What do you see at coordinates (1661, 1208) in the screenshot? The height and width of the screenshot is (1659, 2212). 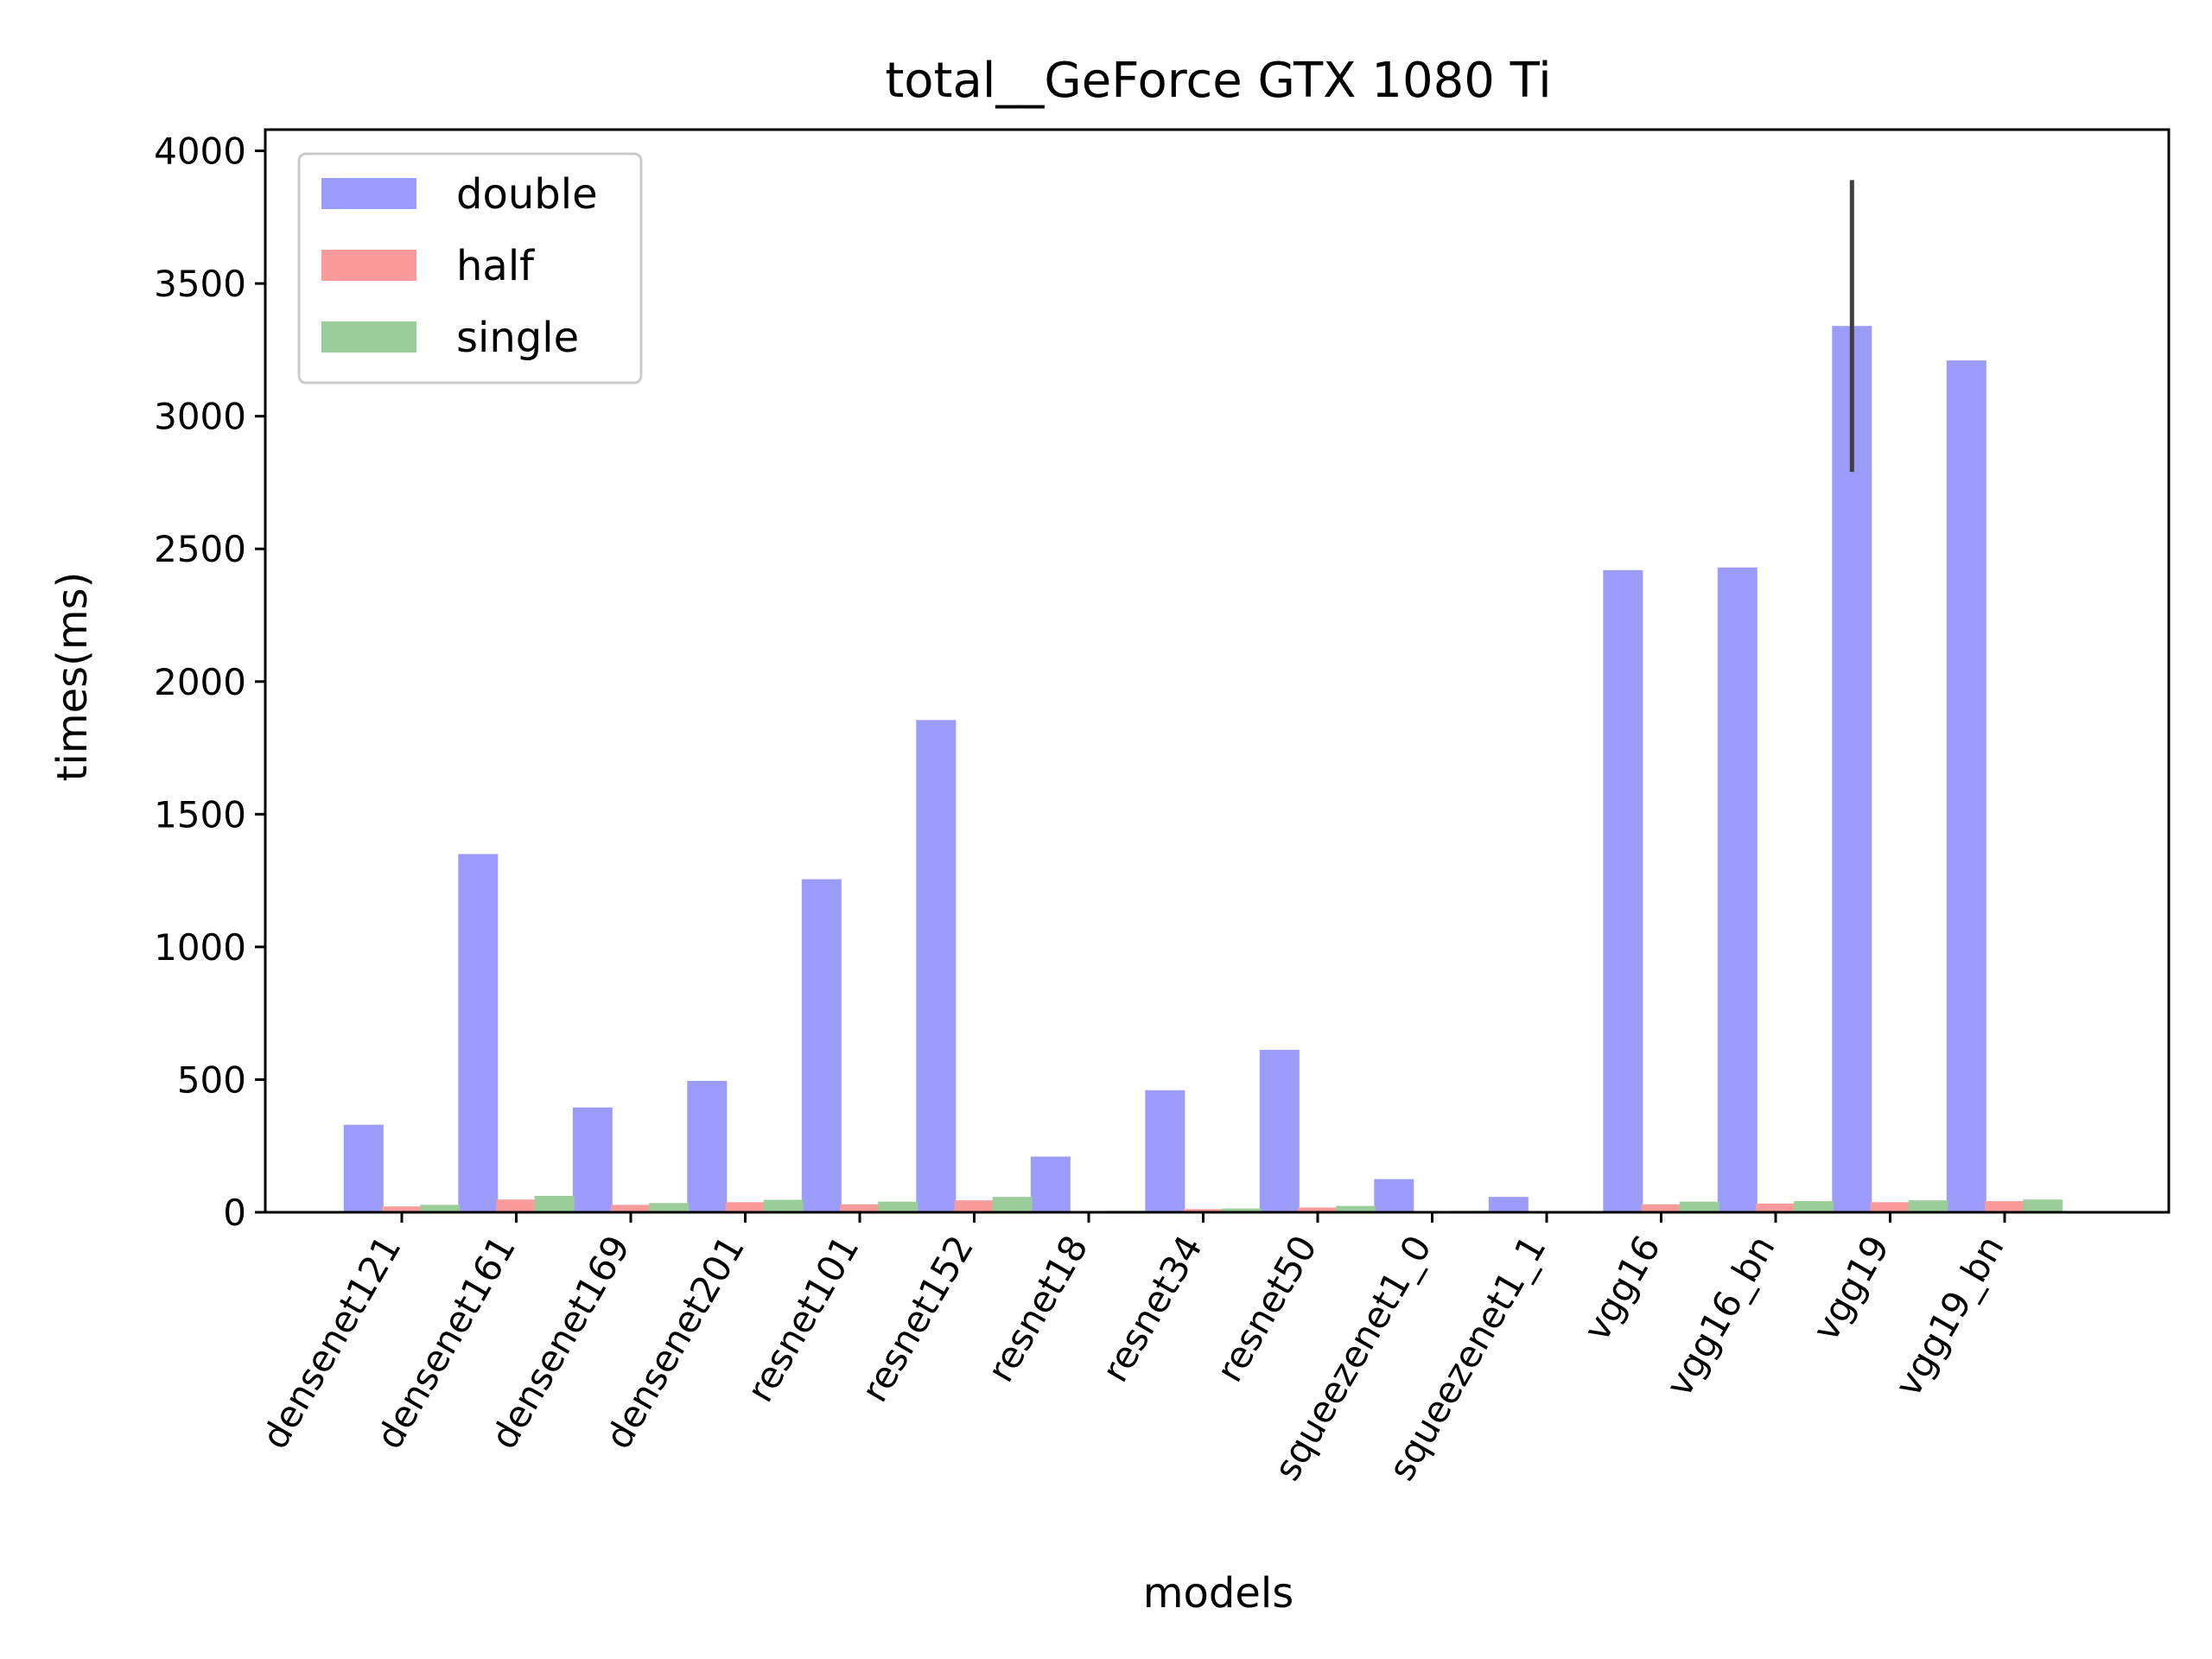 I see `bar-half-vgg16` at bounding box center [1661, 1208].